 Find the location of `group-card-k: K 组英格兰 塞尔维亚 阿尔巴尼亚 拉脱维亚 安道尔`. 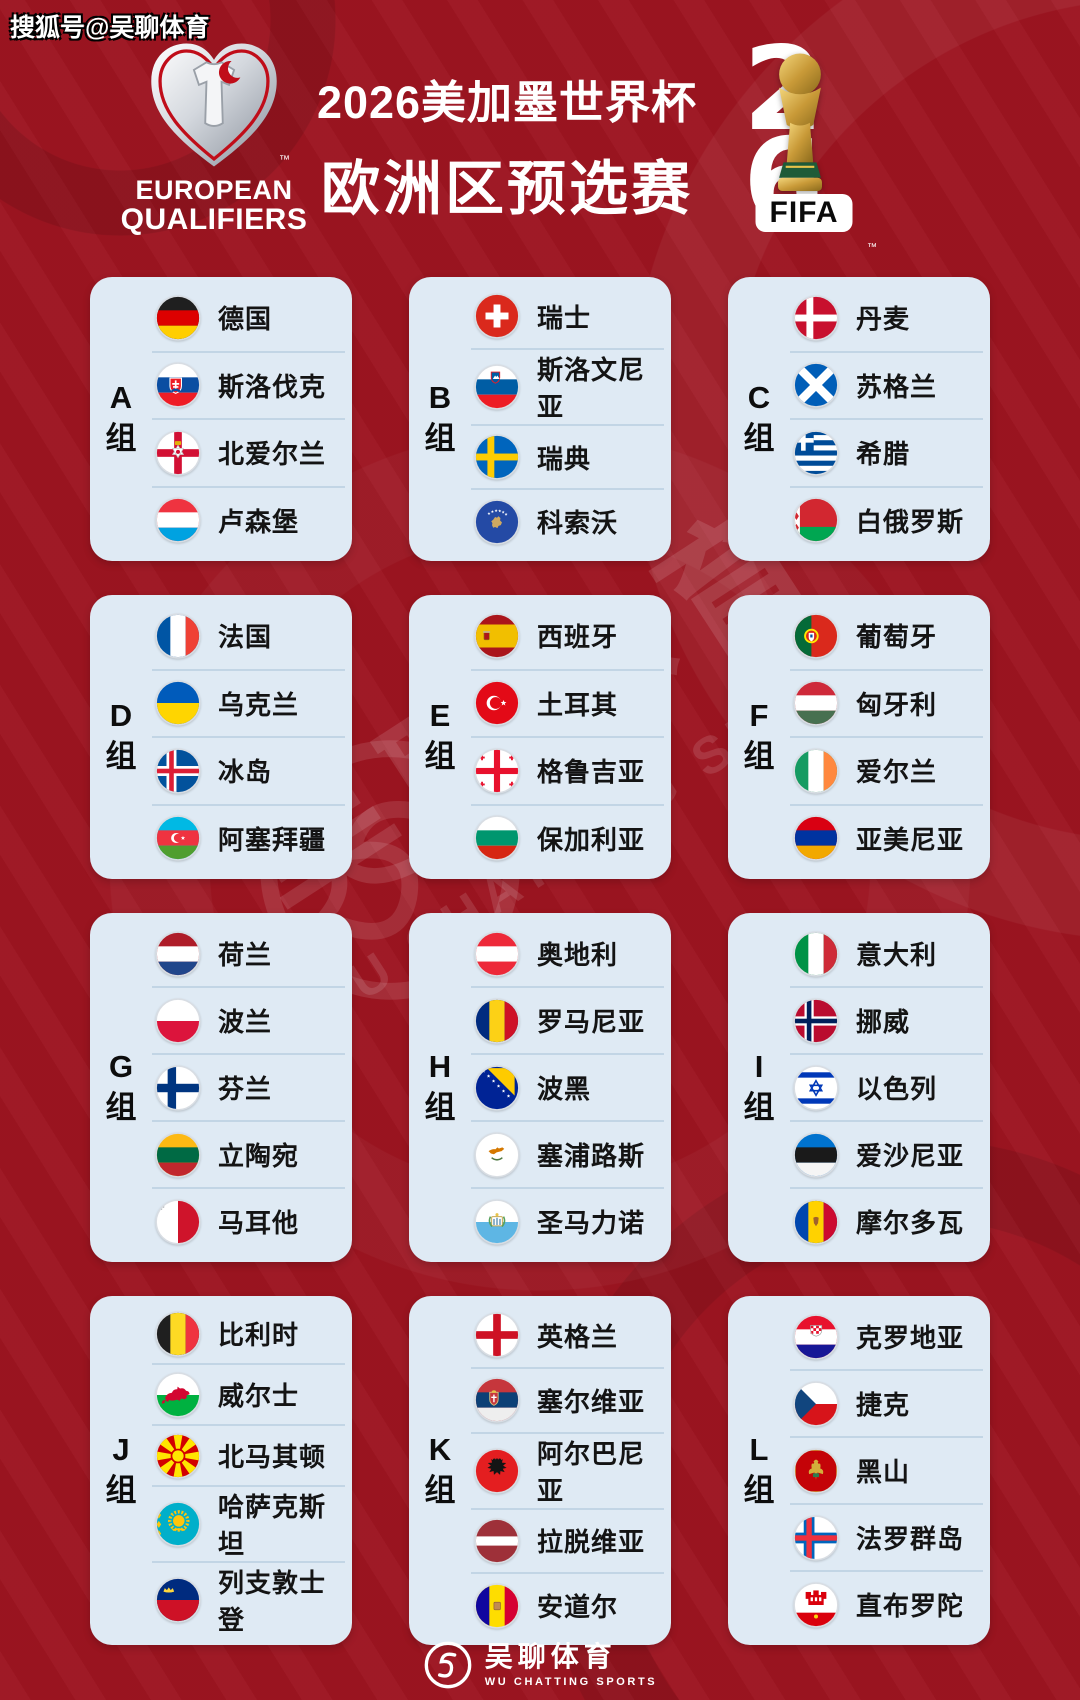

group-card-k: K 组英格兰 塞尔维亚 阿尔巴尼亚 拉脱维亚 安道尔 is located at coordinates (540, 1470).